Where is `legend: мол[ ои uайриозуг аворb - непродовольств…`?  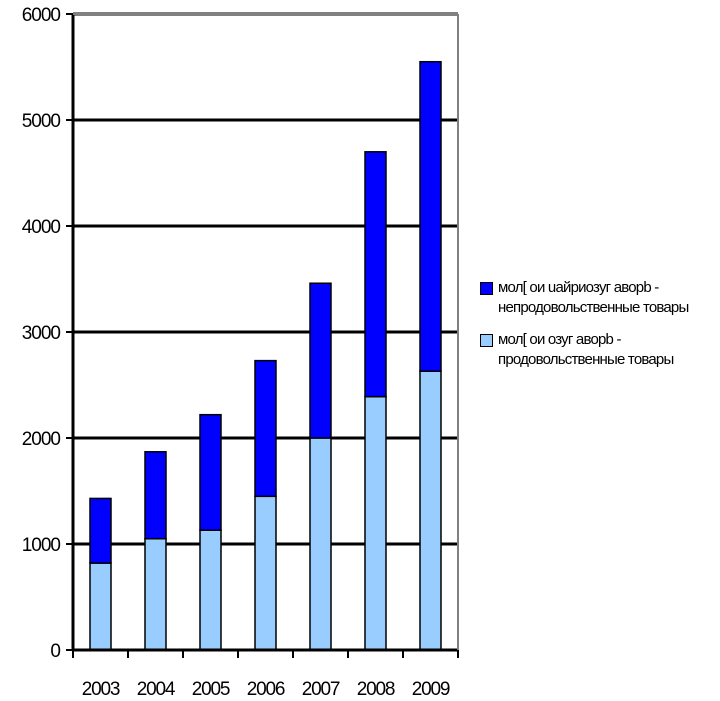
legend: мол[ ои uайриозуг аворb - непродовольств… is located at coordinates (597, 330).